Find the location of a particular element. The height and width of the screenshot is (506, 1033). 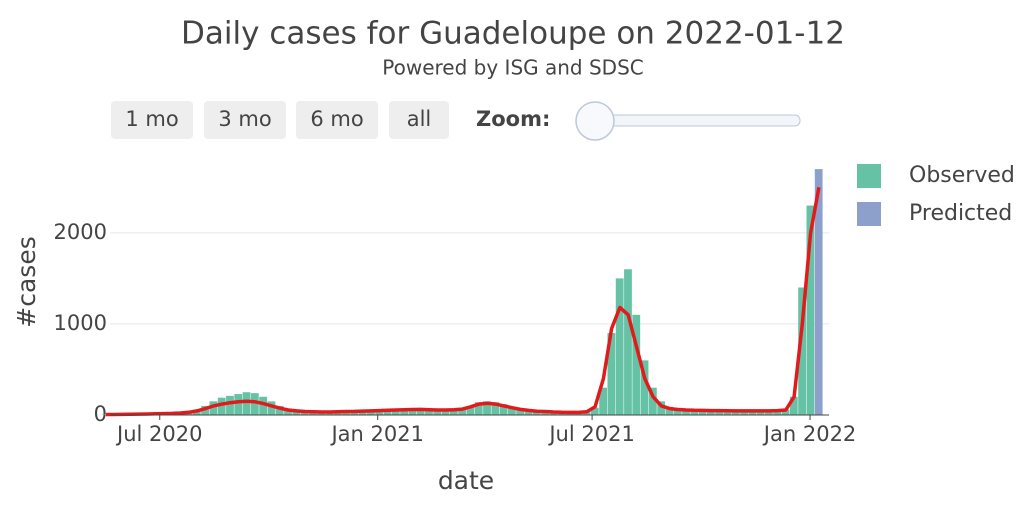

x-tick-label: Jan 2021 is located at coordinates (376, 434).